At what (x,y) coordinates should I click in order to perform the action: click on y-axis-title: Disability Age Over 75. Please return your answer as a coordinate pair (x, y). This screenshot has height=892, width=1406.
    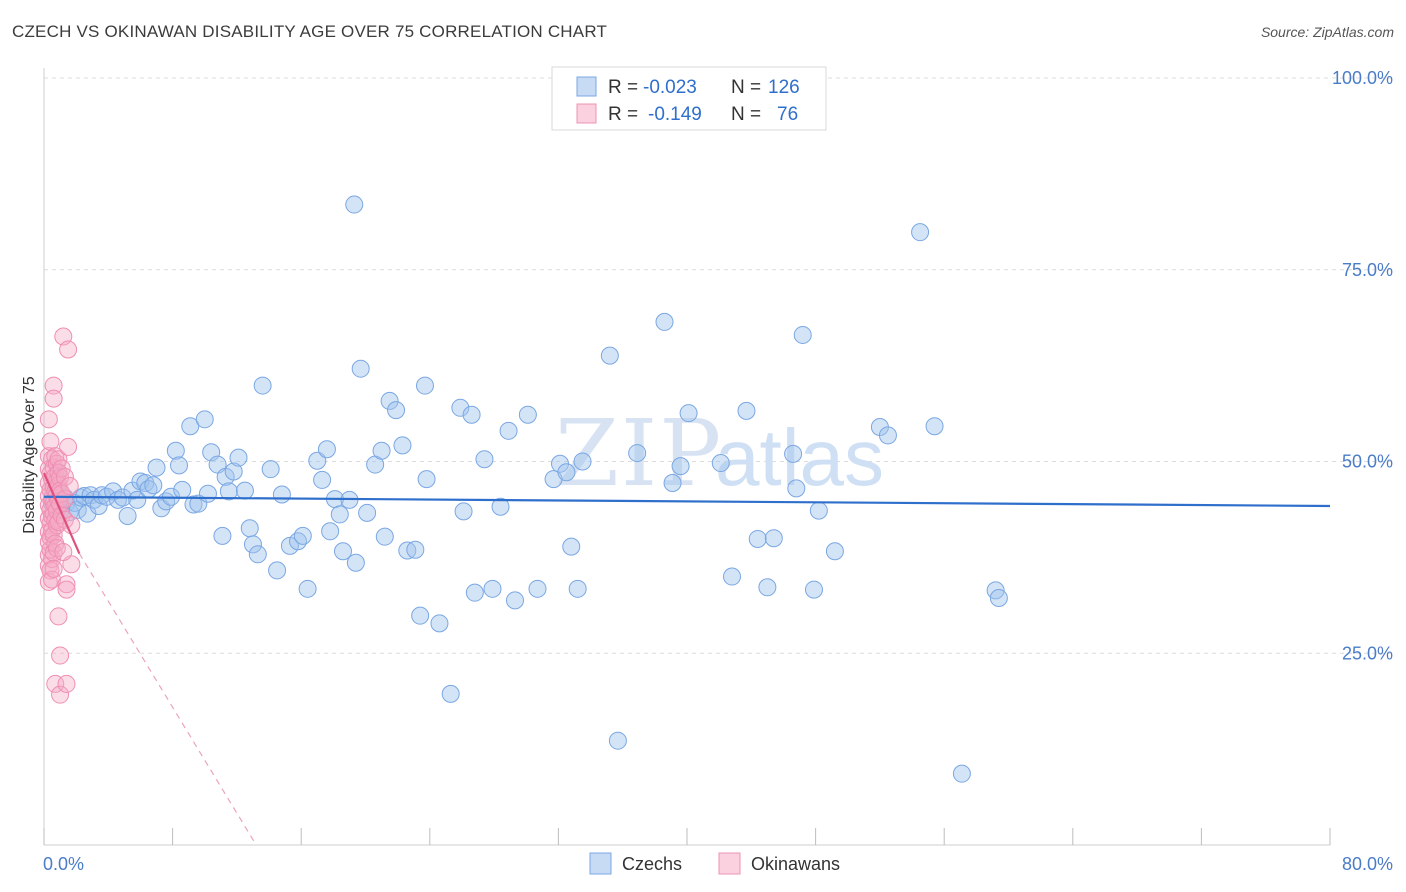
    Looking at the image, I should click on (29, 455).